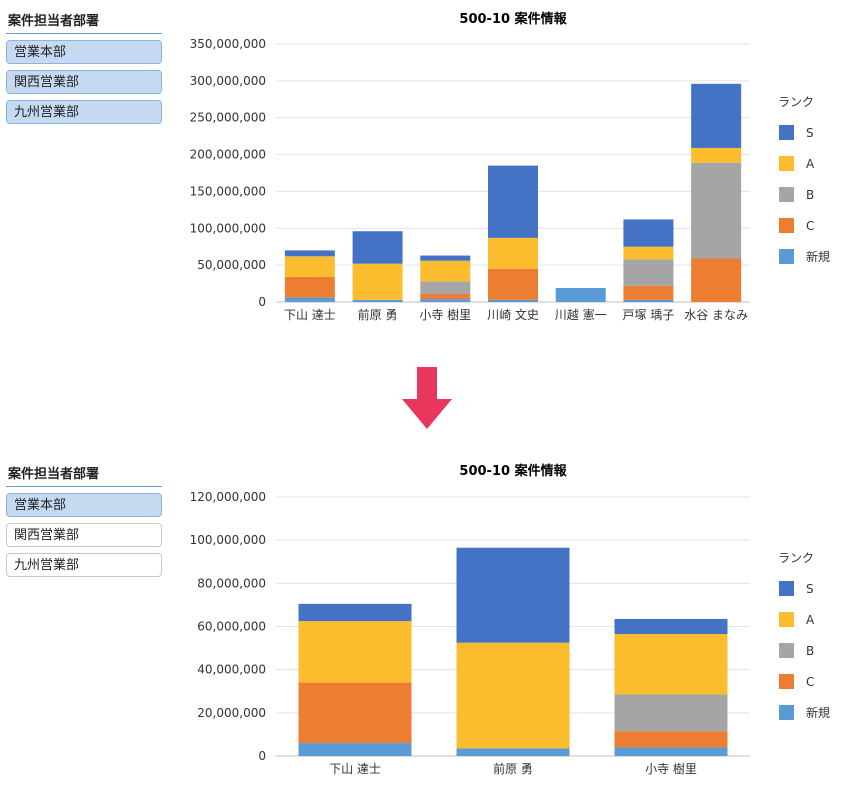 The height and width of the screenshot is (793, 866). I want to click on y-tick-label: 200,000,000, so click(228, 155).